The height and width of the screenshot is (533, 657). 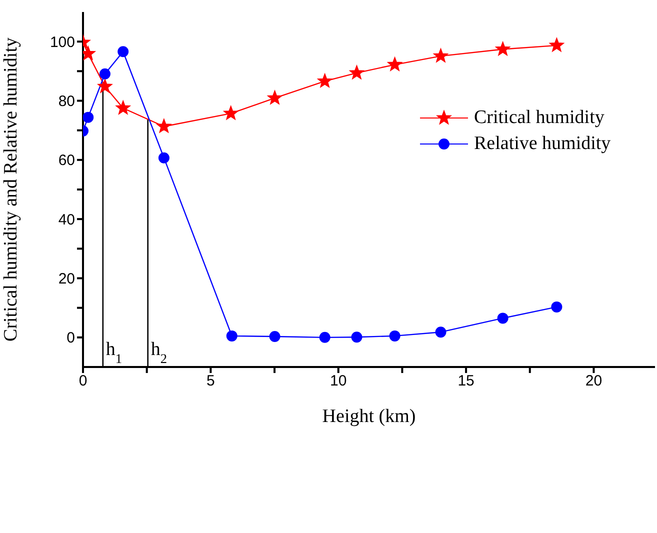 What do you see at coordinates (62, 42) in the screenshot?
I see `y-tick-label: 100` at bounding box center [62, 42].